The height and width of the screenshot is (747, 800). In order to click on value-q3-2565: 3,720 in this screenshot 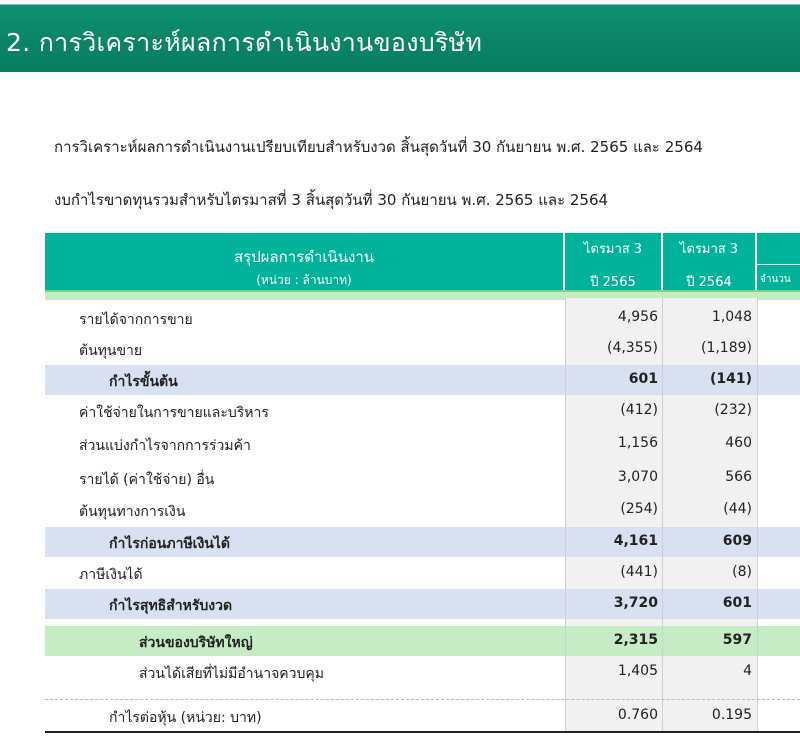, I will do `click(635, 603)`.